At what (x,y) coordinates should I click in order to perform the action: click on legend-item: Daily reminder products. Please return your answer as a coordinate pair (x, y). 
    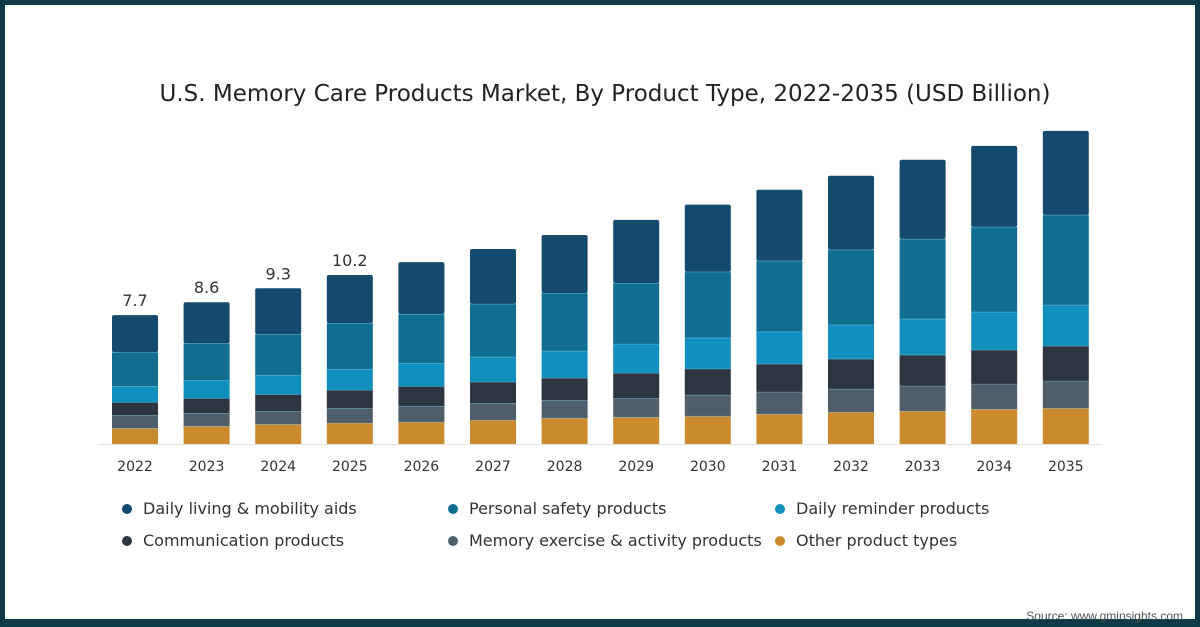
    Looking at the image, I should click on (882, 508).